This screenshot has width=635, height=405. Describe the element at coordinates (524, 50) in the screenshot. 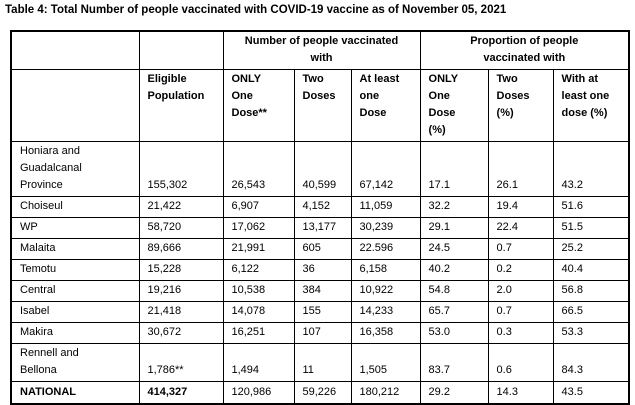

I see `group-header-proportion-vaccinated: Proportion of people vaccinated with` at that location.